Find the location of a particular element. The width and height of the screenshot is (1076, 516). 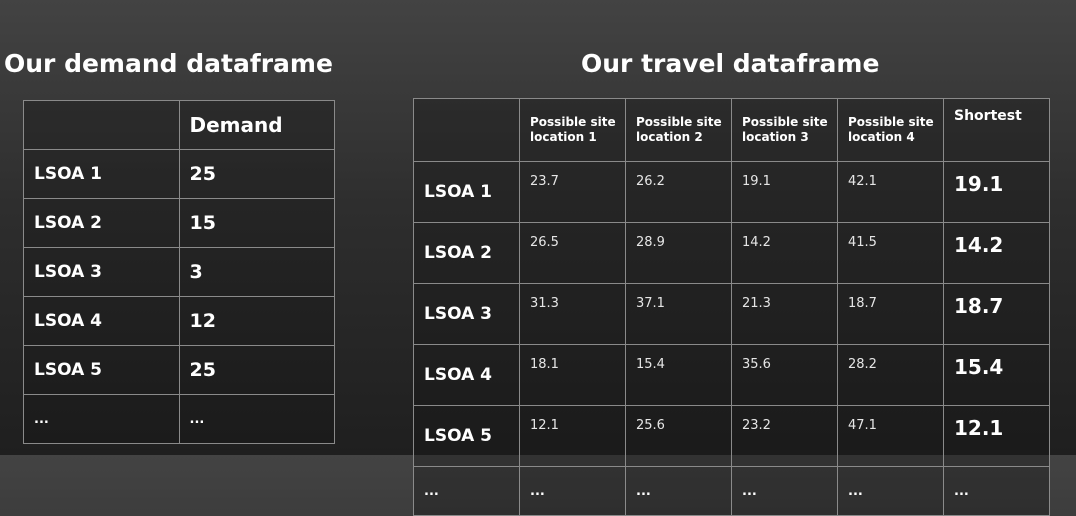

travel-time-cell: 42.1 is located at coordinates (890, 192).